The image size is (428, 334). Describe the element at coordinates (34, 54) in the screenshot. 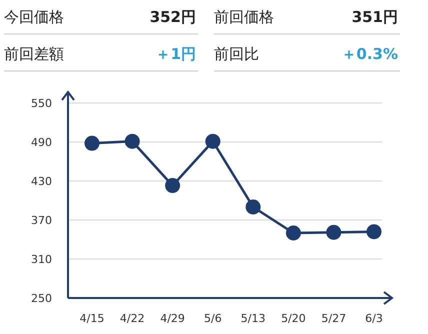

I see `text: 前回差額` at that location.